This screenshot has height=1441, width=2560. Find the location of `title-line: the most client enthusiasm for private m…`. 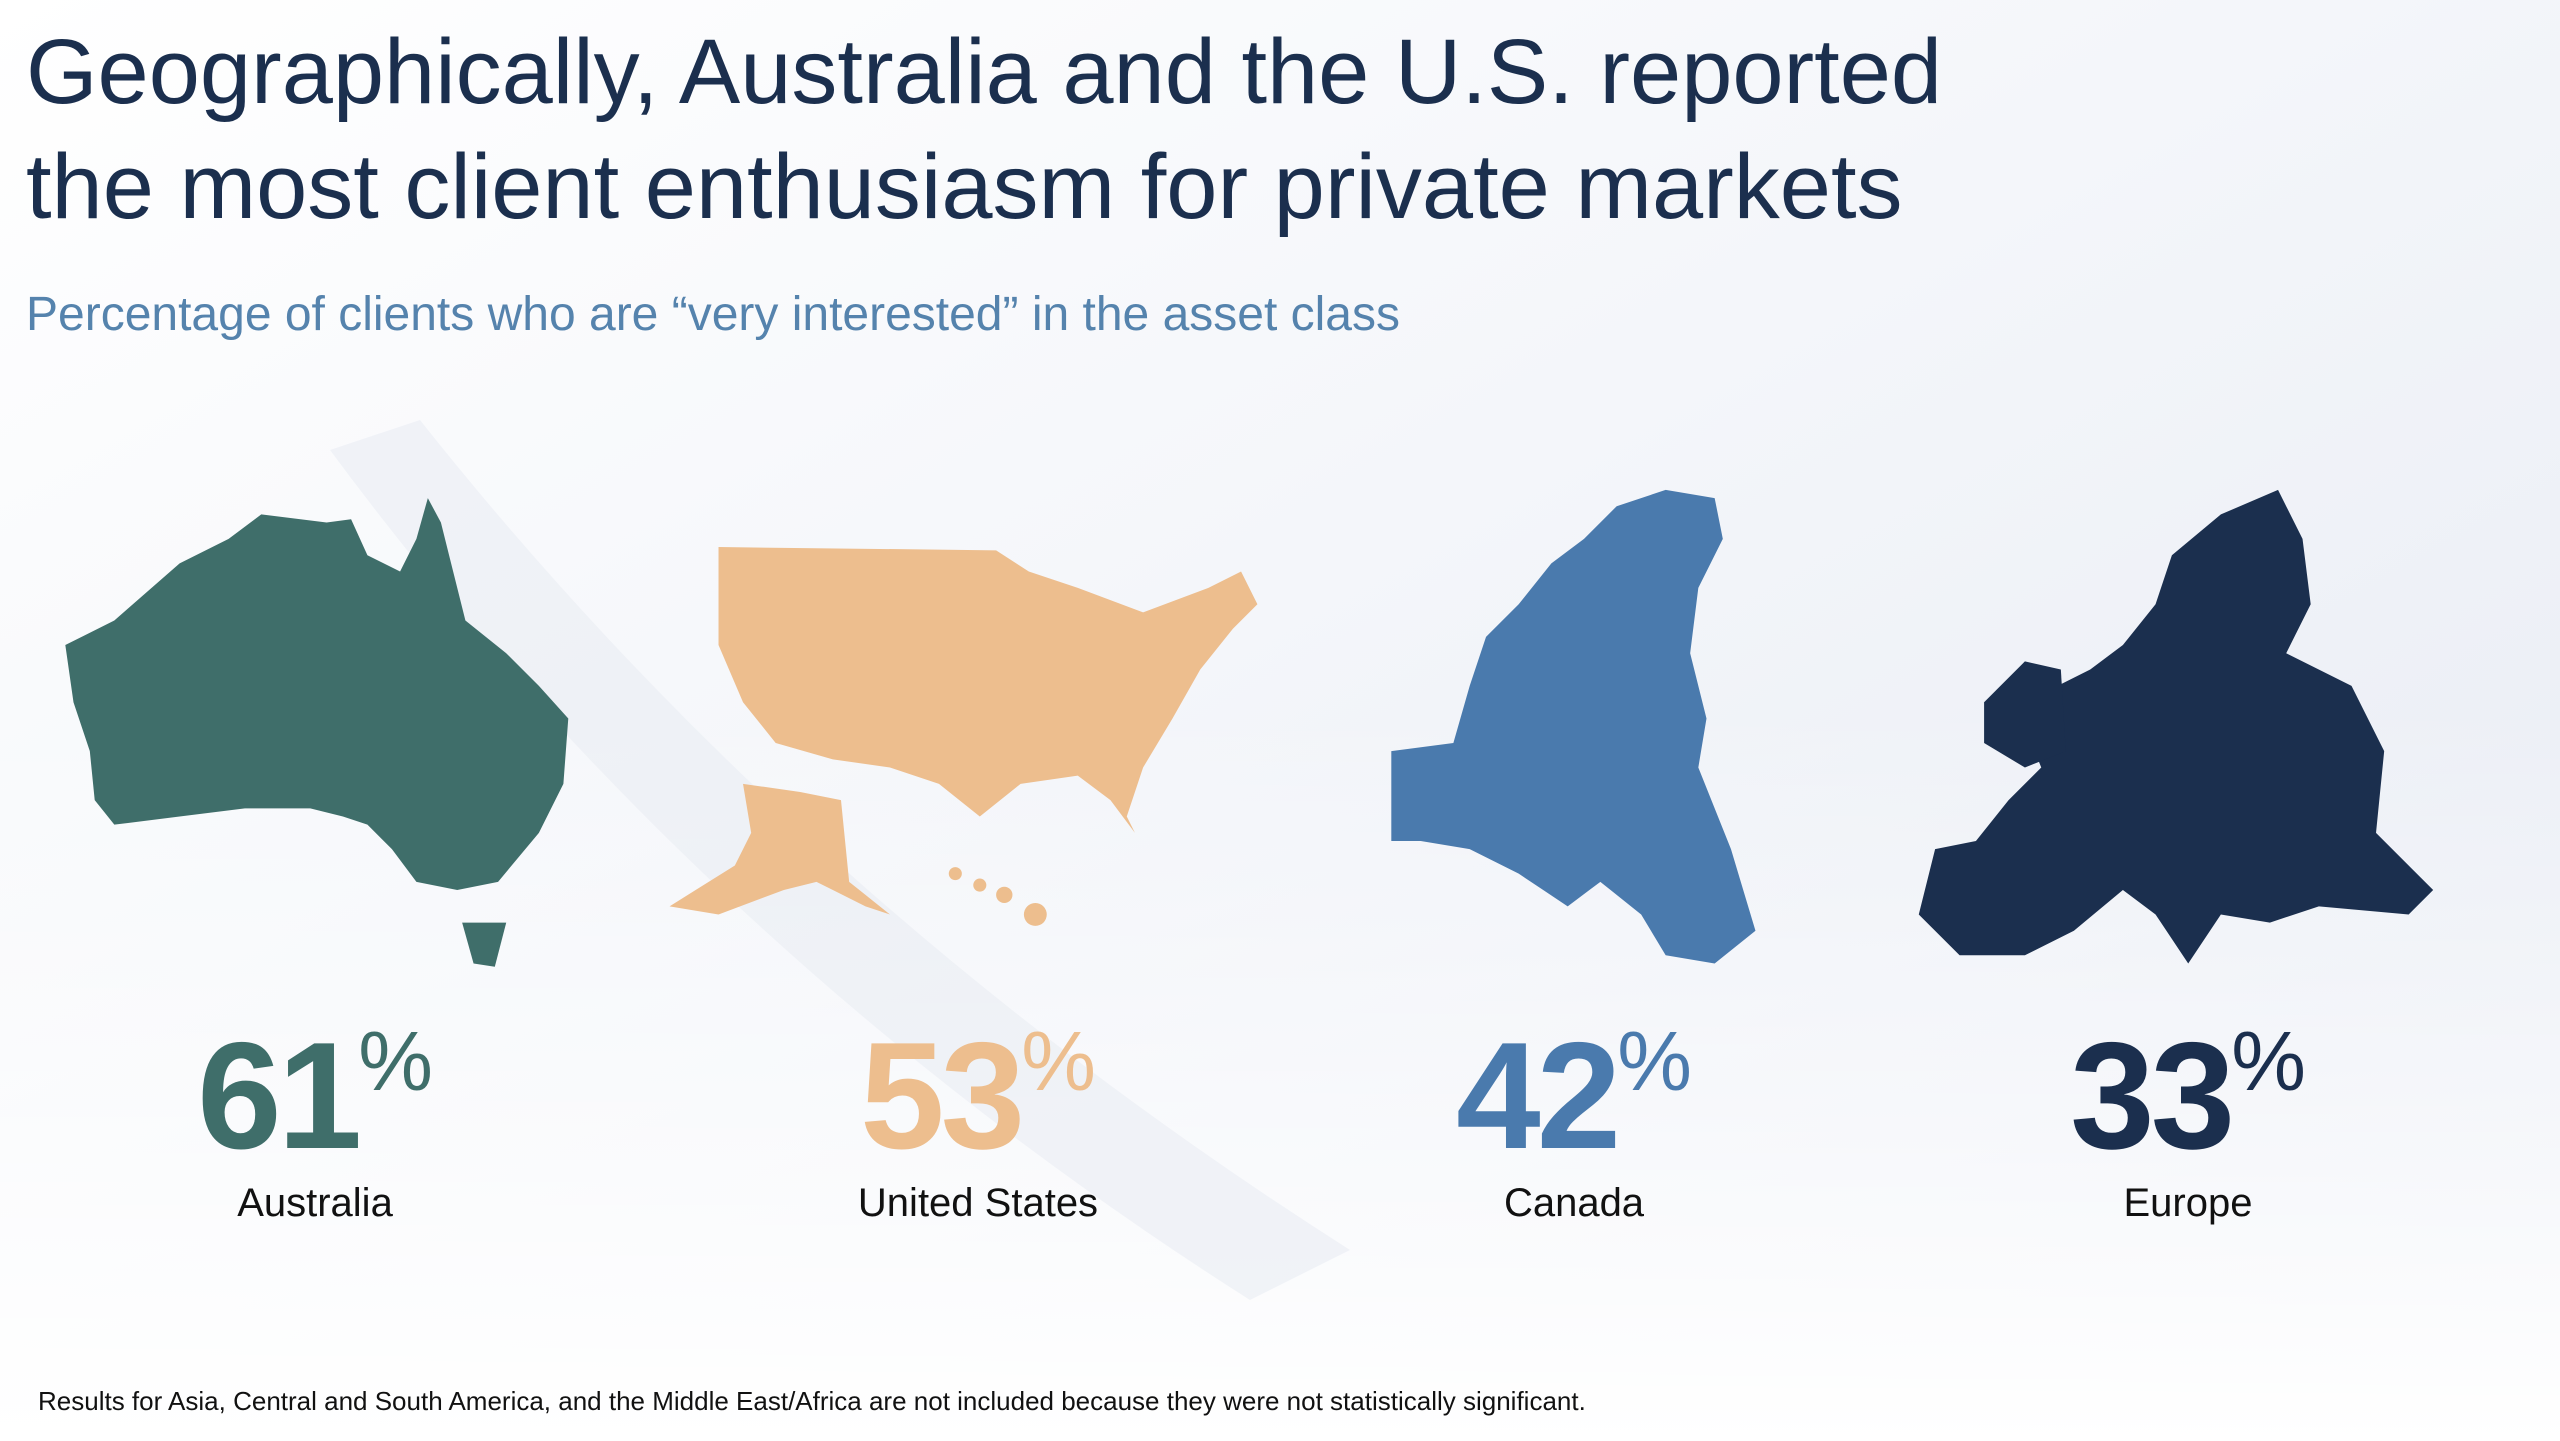

title-line: the most client enthusiasm for private m… is located at coordinates (964, 187).